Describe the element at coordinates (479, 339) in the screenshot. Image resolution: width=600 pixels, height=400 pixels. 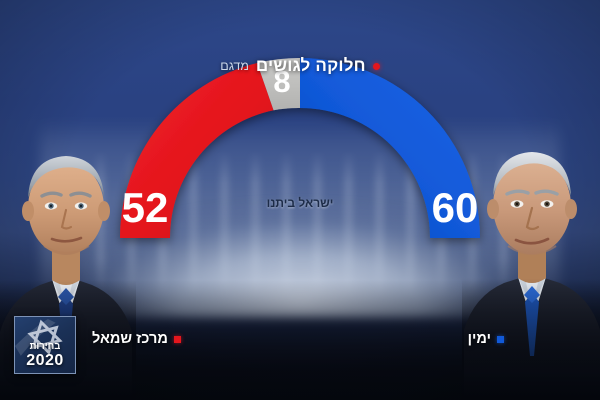
I see `bloc-right-label: ימין` at that location.